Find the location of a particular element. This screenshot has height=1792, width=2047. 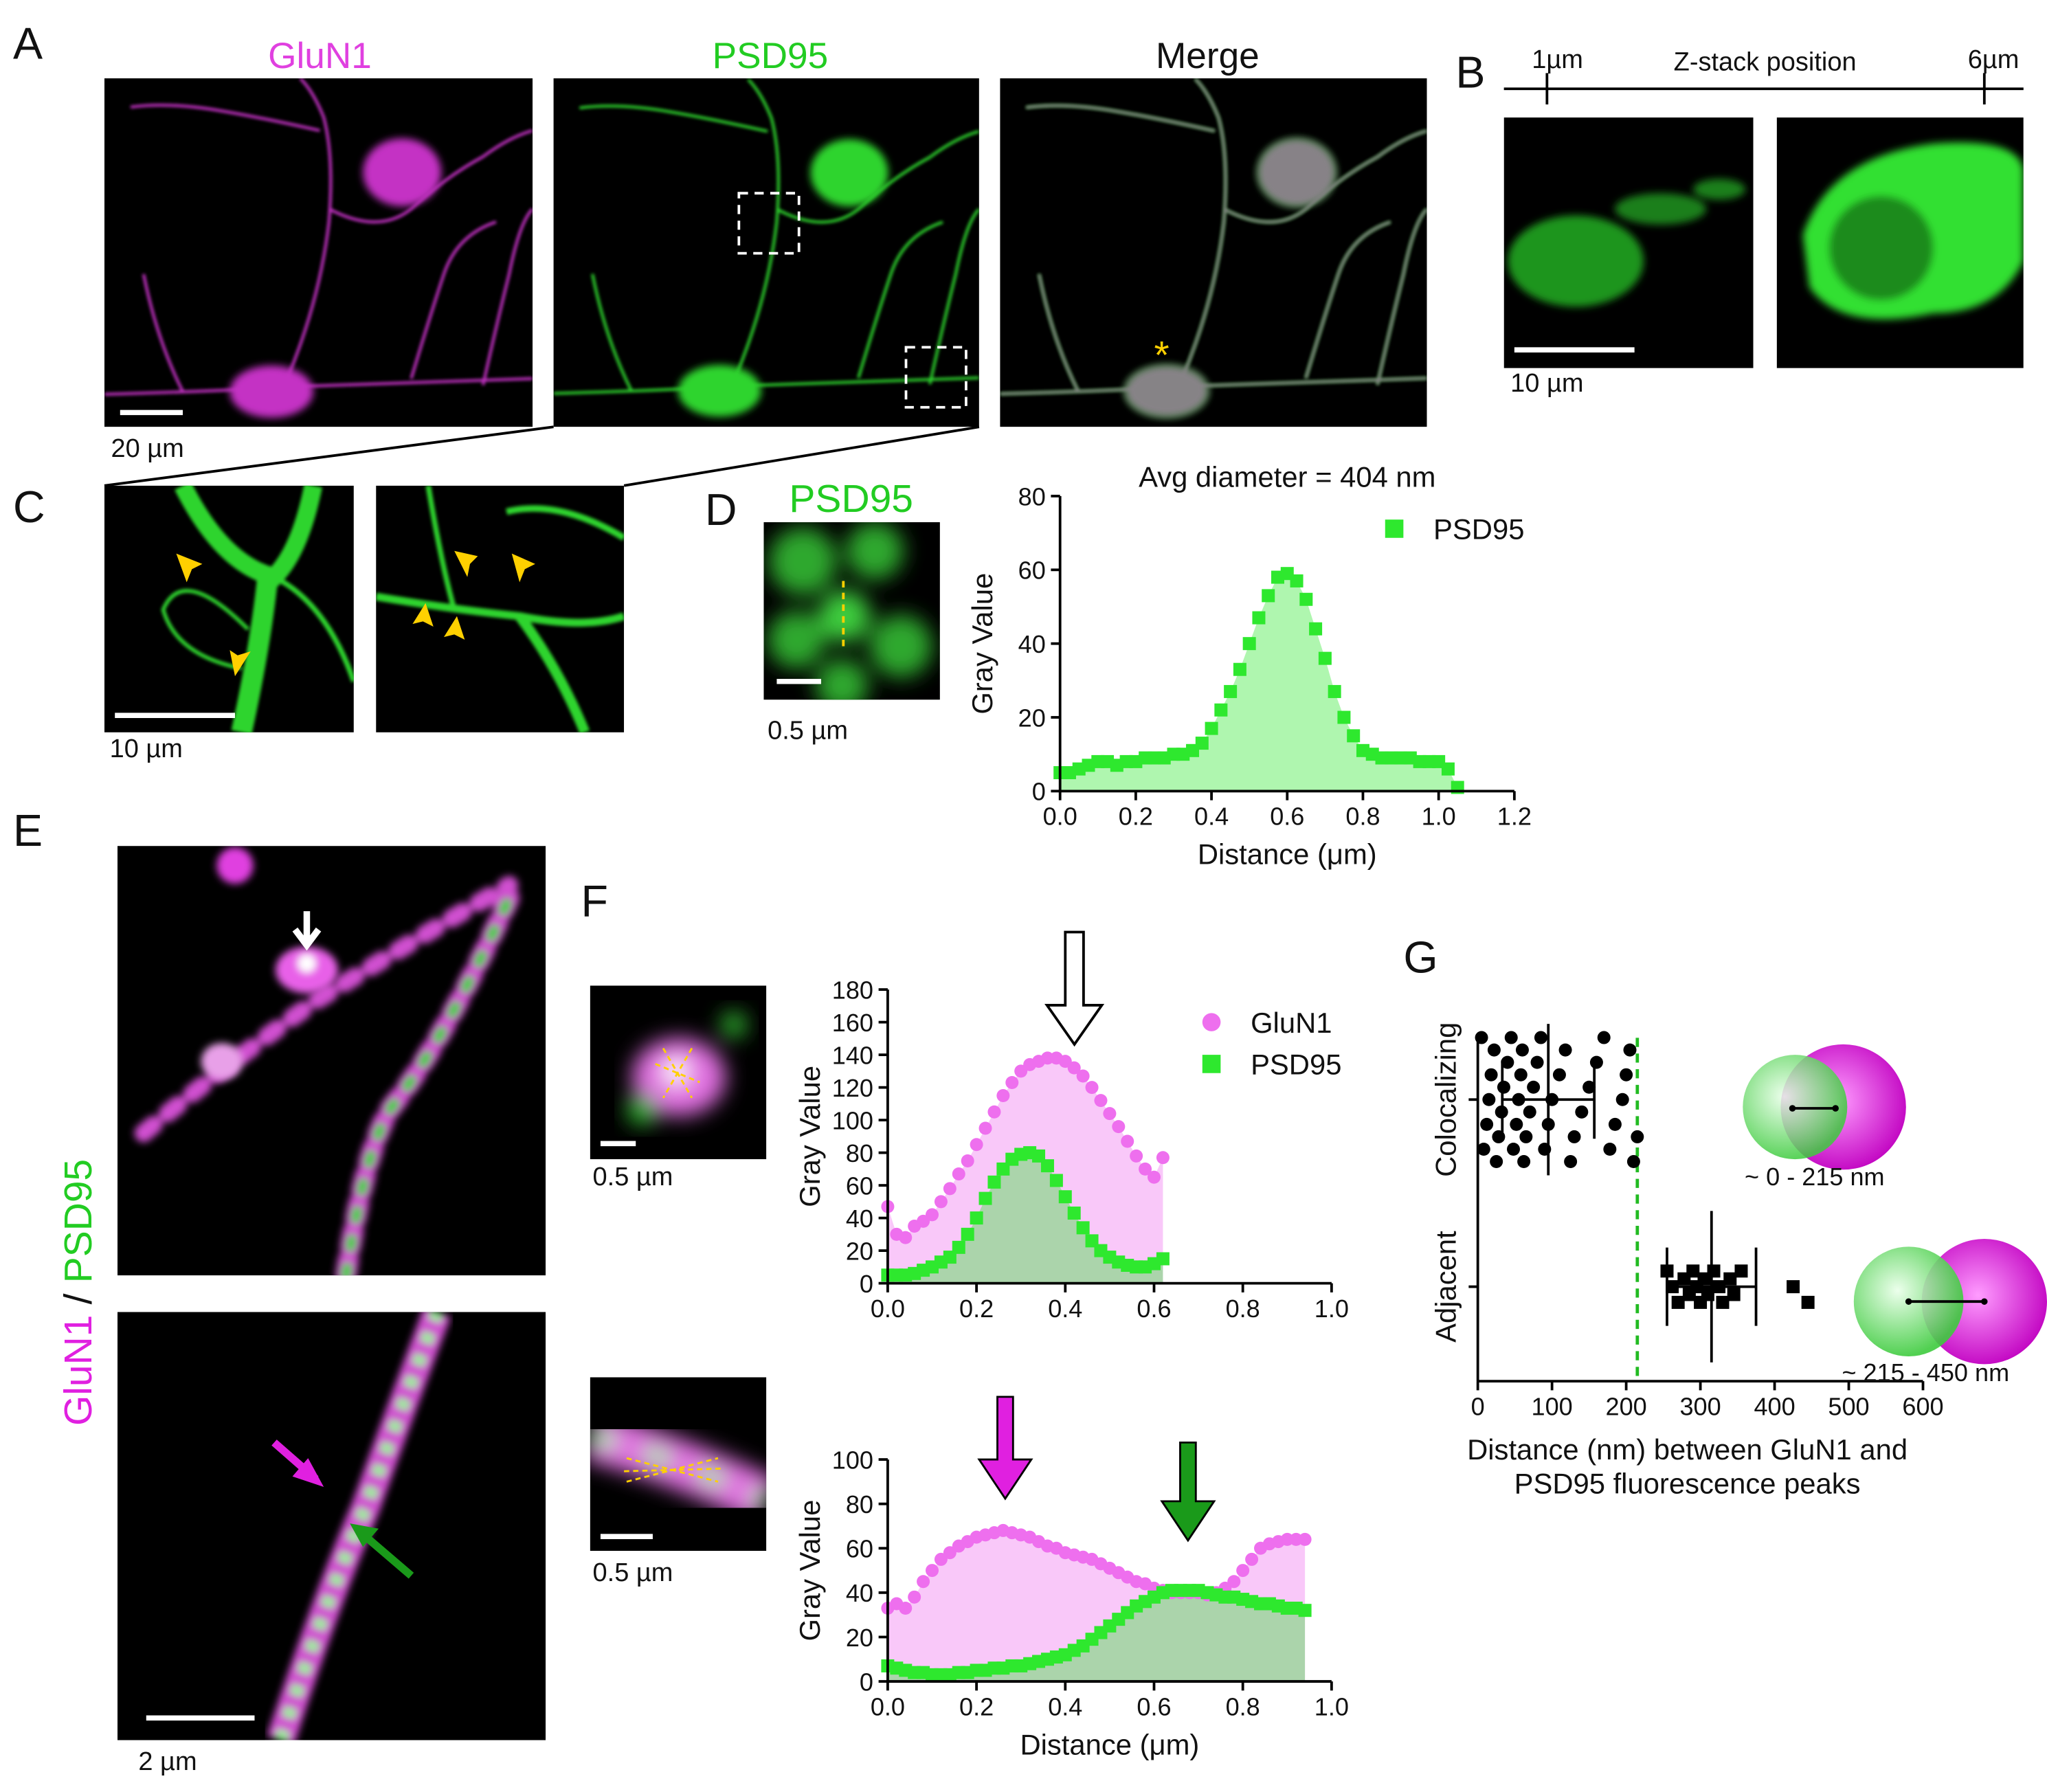

channel-name: GluN1 is located at coordinates (78, 1370).